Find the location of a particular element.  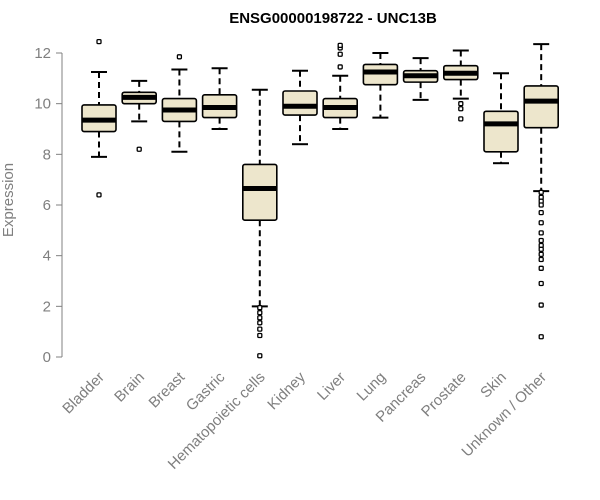

y-axis-label: Expression is located at coordinates (8, 200).